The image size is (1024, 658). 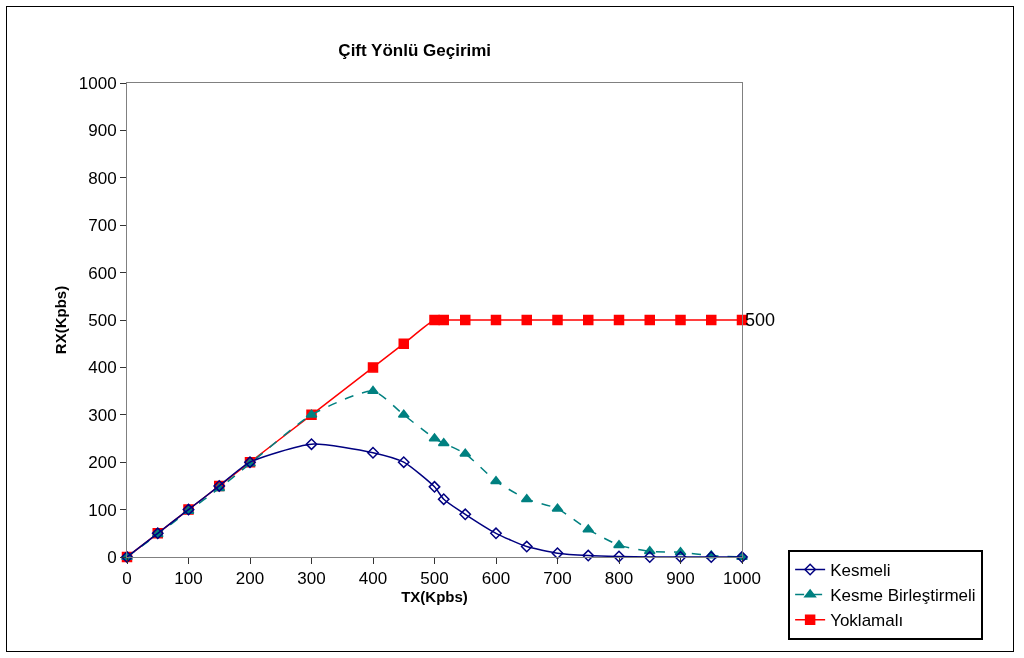 I want to click on x-tick-label: 900, so click(x=680, y=579).